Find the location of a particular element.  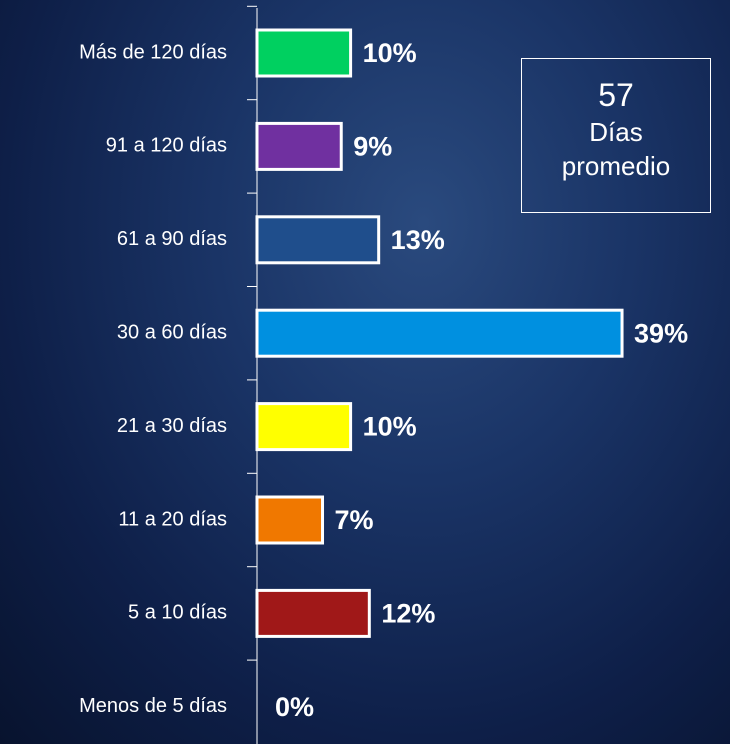

annotation-value: 57 is located at coordinates (616, 95).